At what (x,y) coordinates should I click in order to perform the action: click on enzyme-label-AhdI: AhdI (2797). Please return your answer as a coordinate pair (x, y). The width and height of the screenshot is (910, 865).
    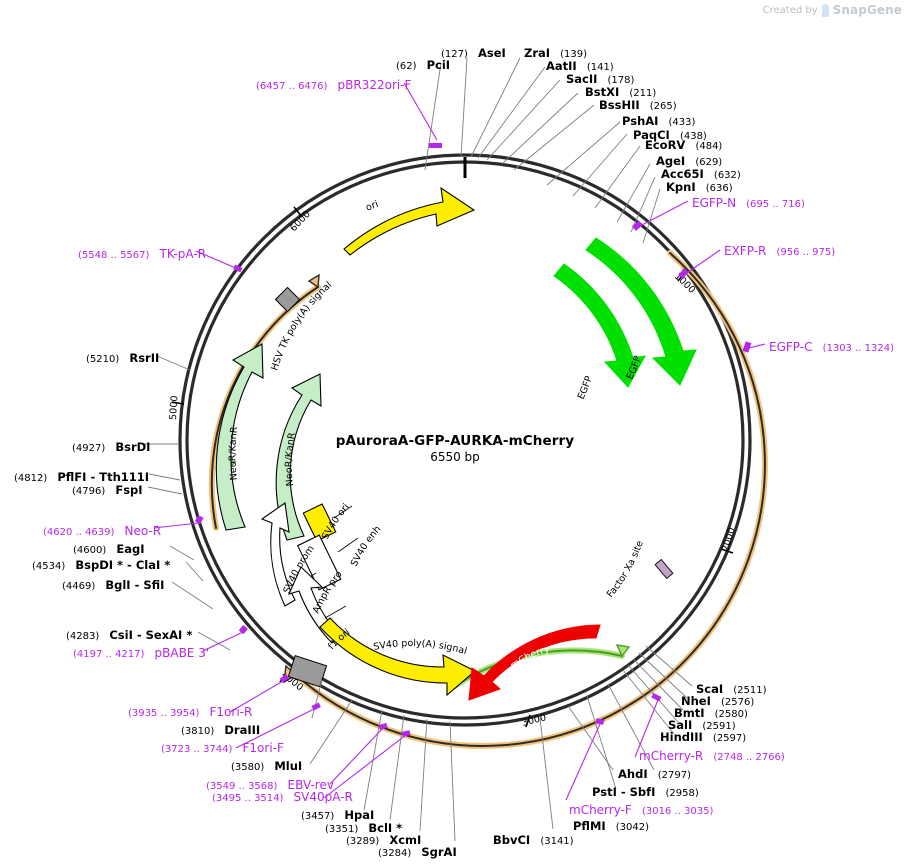
    Looking at the image, I should click on (654, 773).